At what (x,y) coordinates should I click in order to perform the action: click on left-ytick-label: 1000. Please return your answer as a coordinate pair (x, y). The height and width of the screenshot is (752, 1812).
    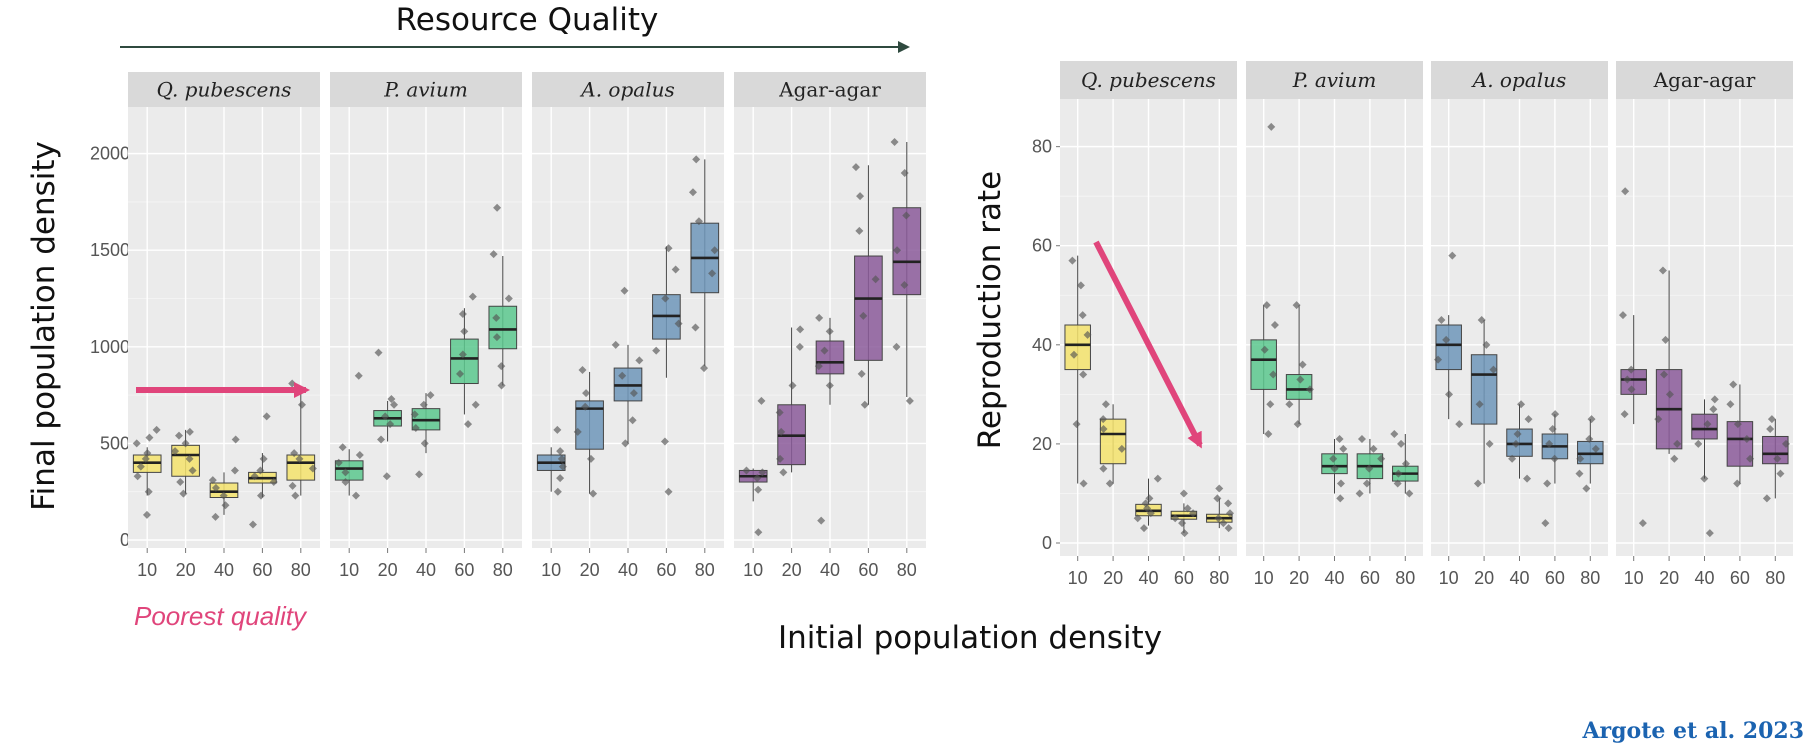
    Looking at the image, I should click on (110, 347).